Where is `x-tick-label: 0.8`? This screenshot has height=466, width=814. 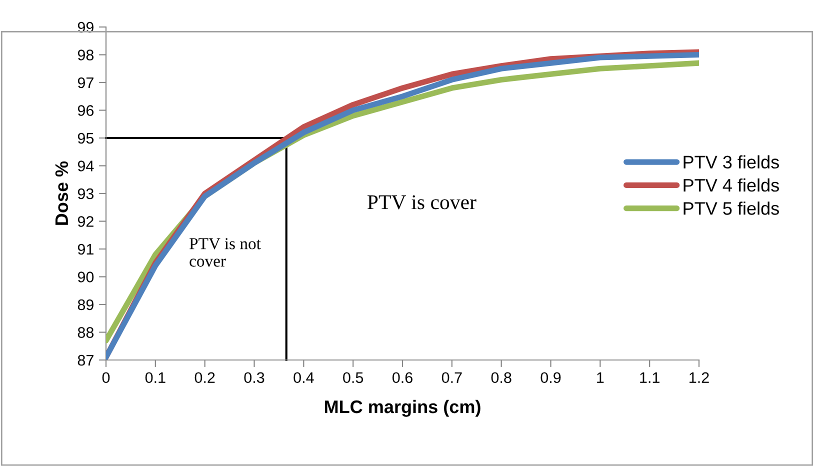 x-tick-label: 0.8 is located at coordinates (501, 378).